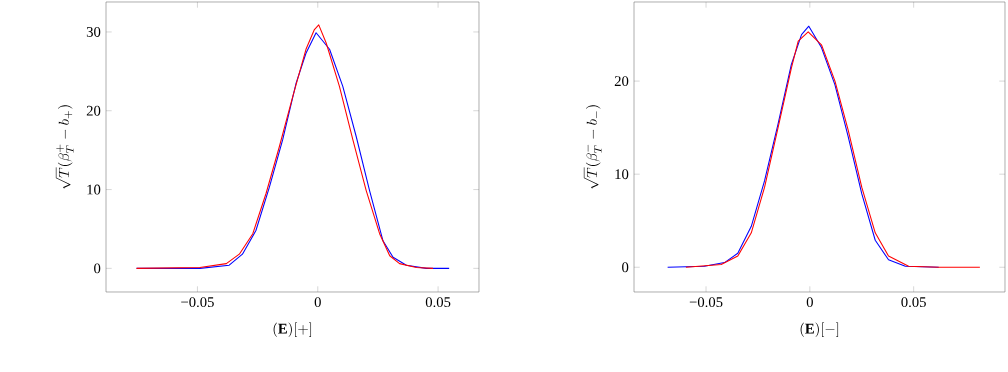  Describe the element at coordinates (819, 330) in the screenshot. I see `x-axis-title: $(\mathbf{E})[-]$` at that location.